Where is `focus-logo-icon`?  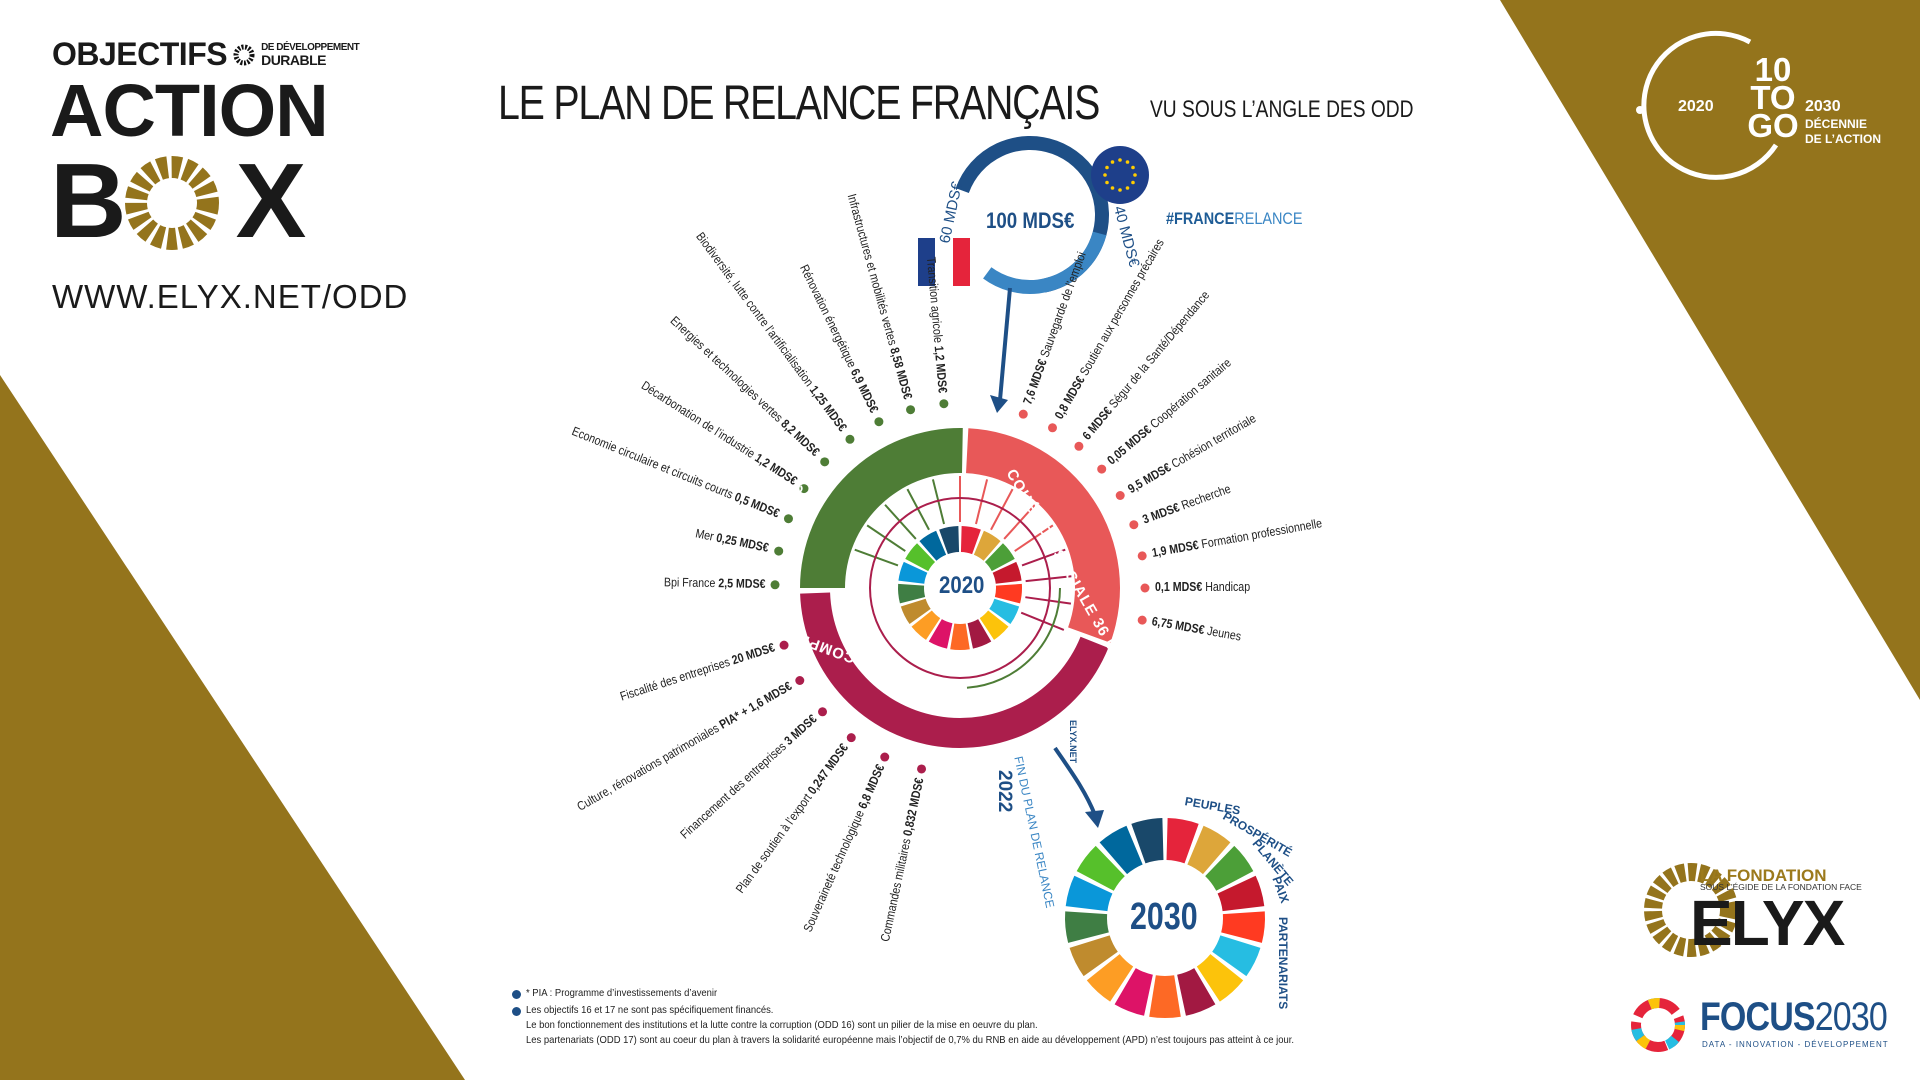 focus-logo-icon is located at coordinates (1658, 1025).